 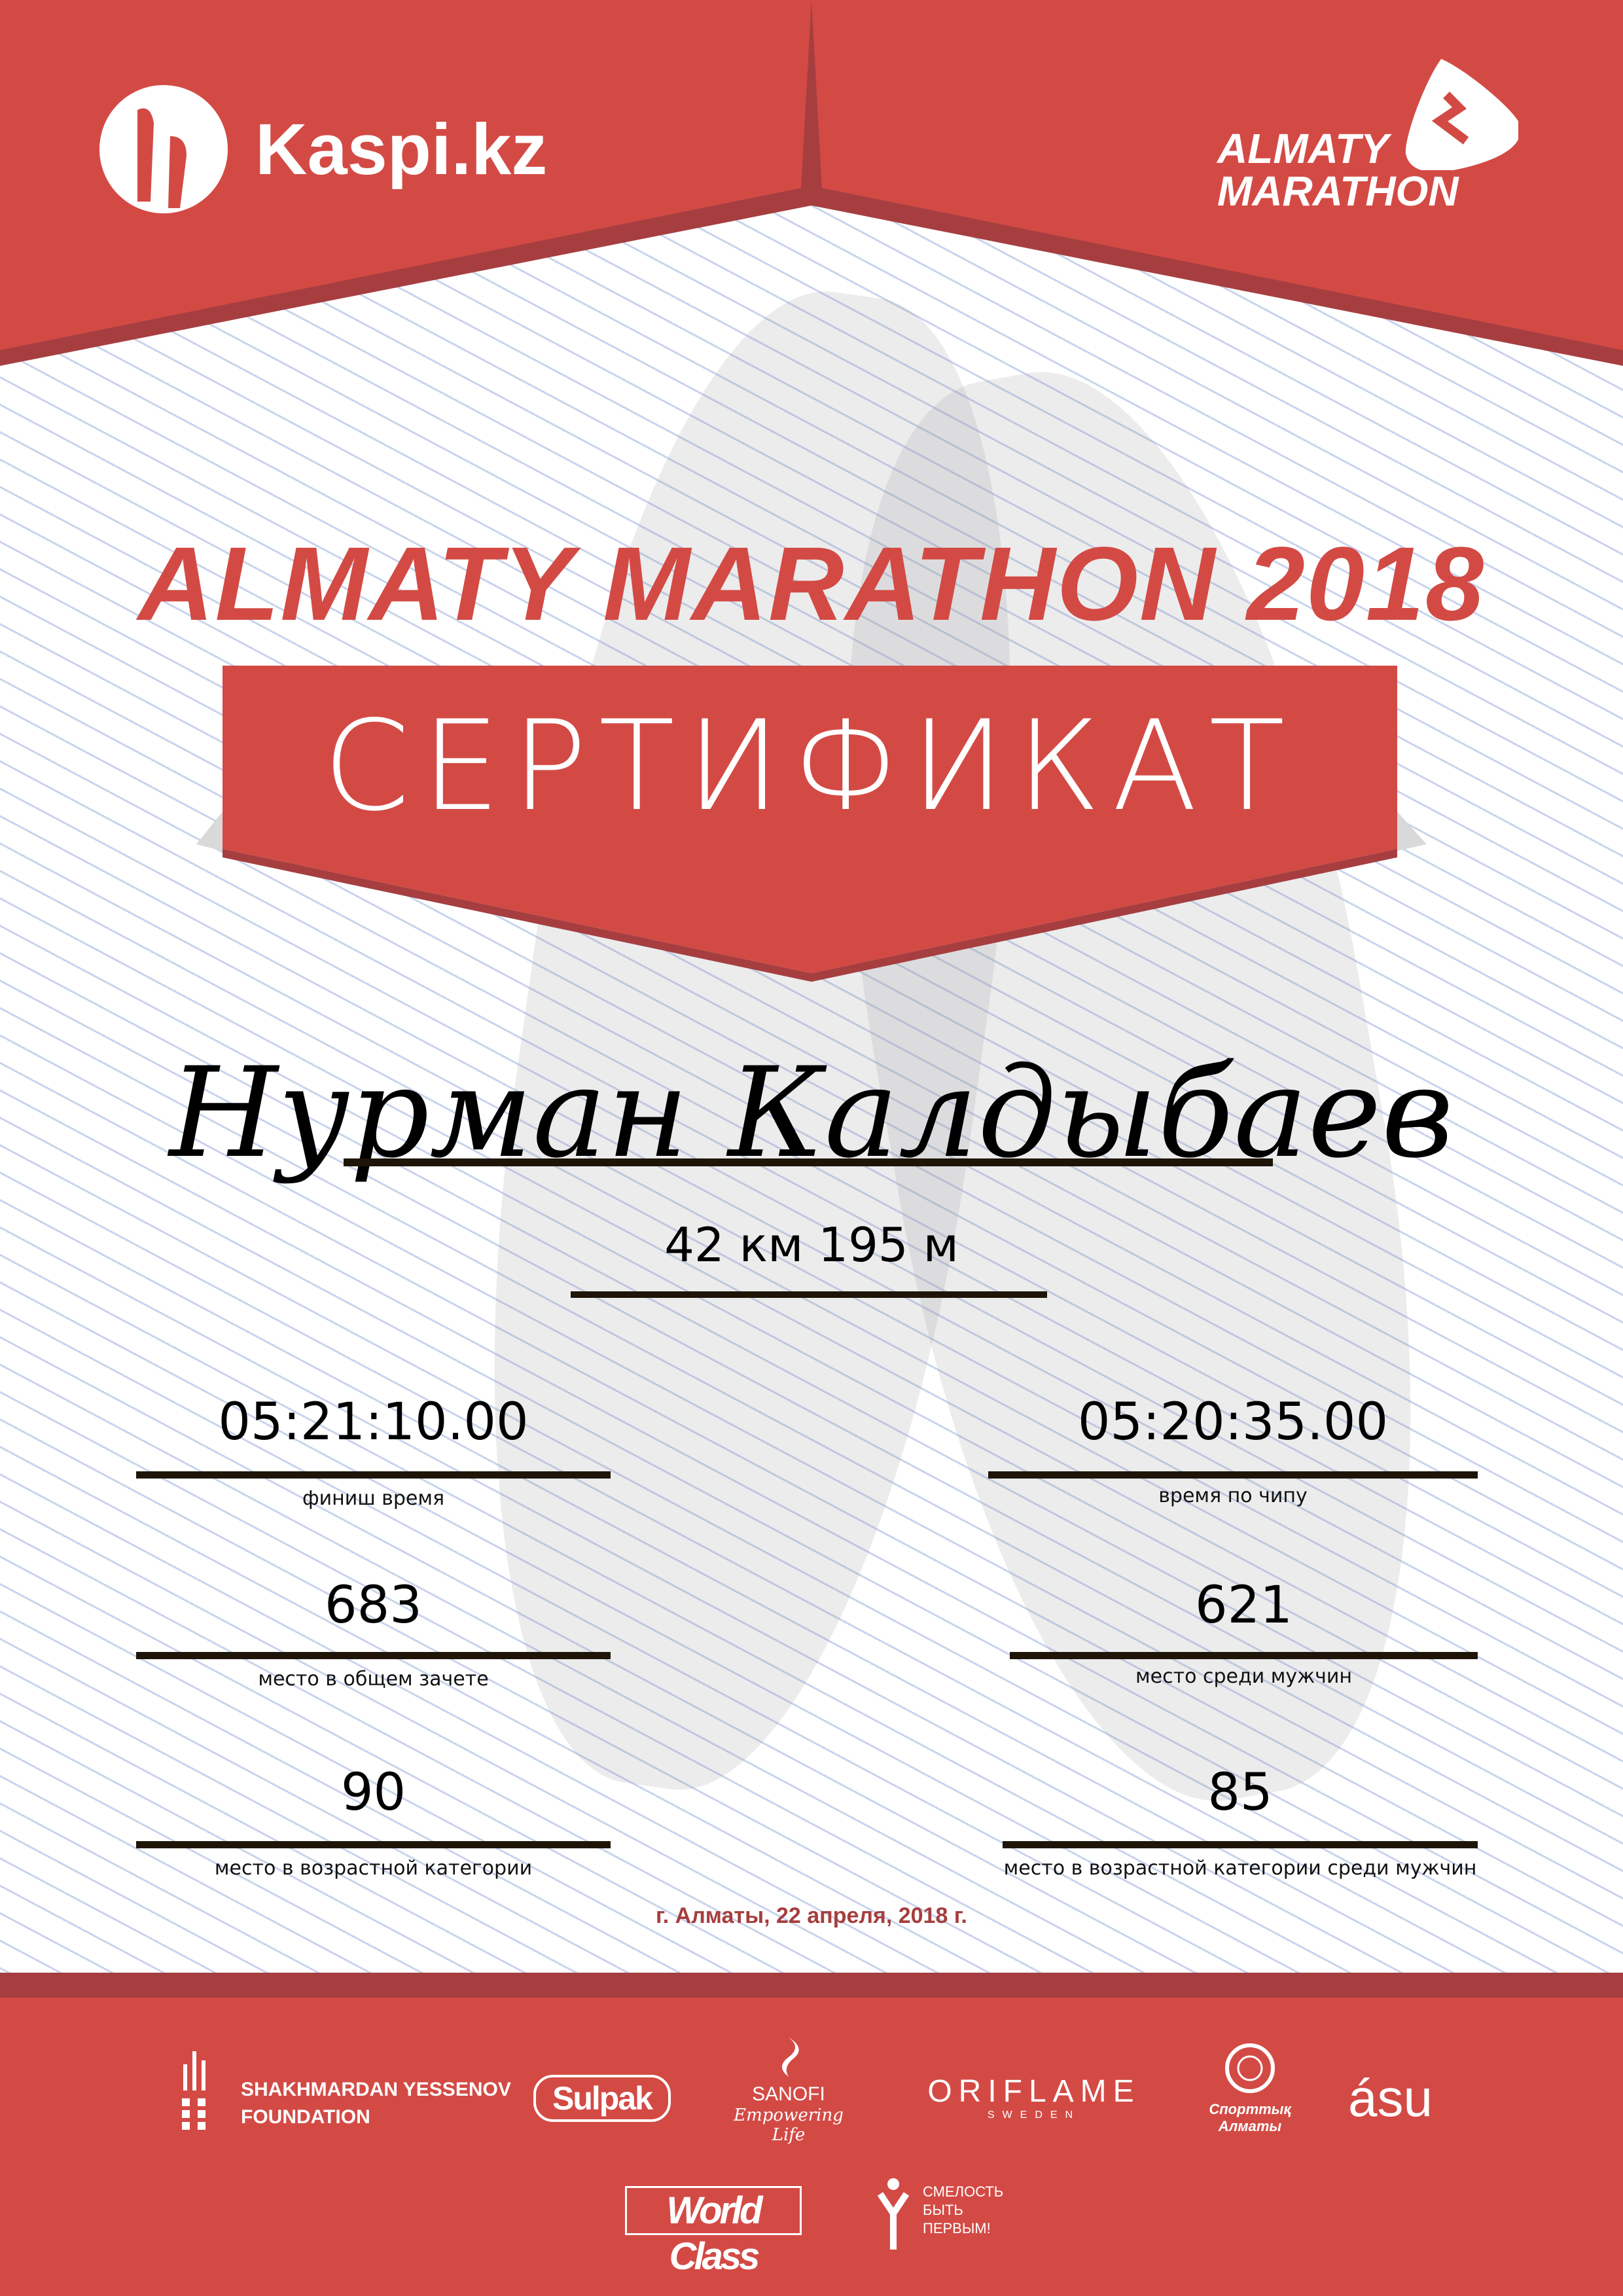 I want to click on overall-place-underline, so click(x=373, y=1655).